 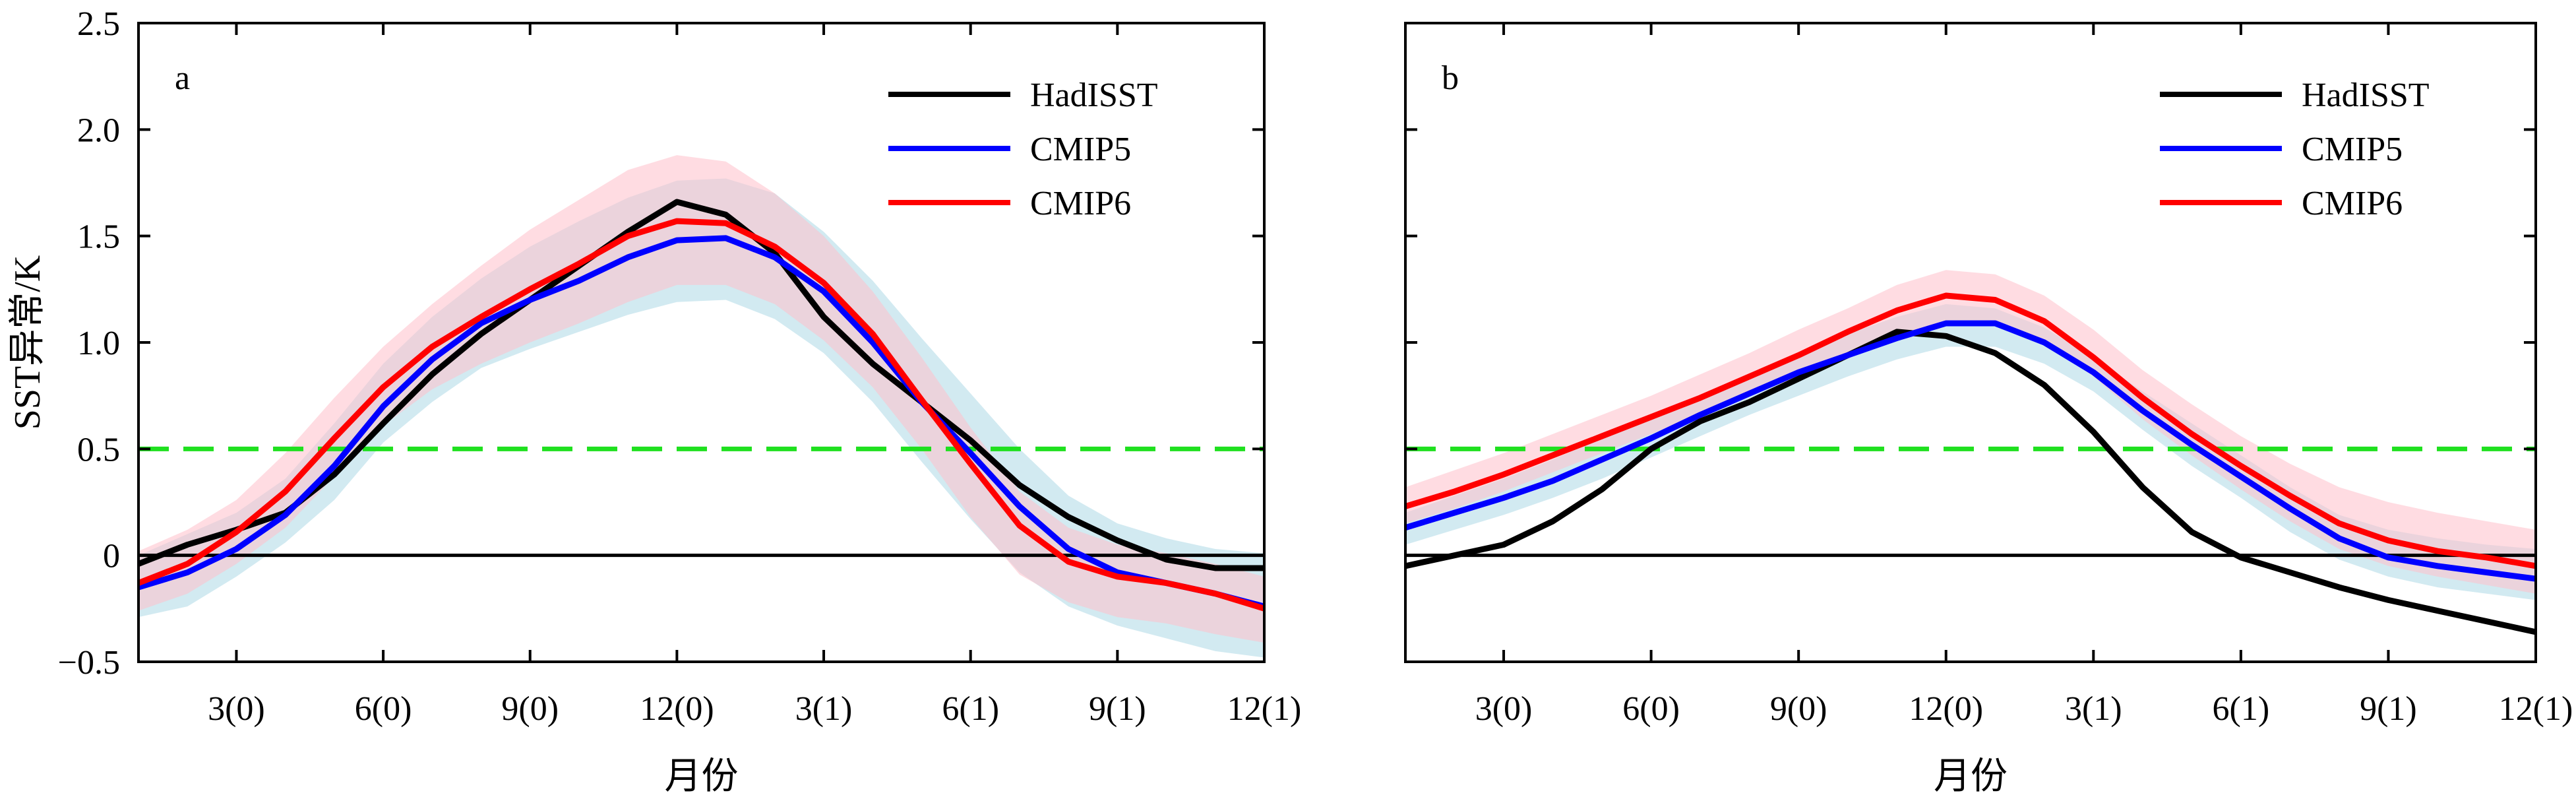 What do you see at coordinates (98, 237) in the screenshot?
I see `y-tick-label: 1.5` at bounding box center [98, 237].